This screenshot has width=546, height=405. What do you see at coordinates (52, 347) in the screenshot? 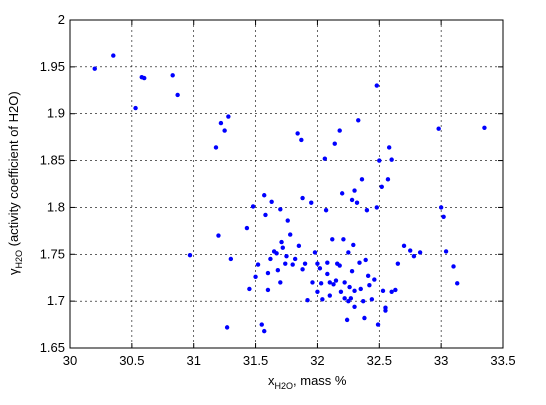
I see `y-tick-label: 1.65` at bounding box center [52, 347].